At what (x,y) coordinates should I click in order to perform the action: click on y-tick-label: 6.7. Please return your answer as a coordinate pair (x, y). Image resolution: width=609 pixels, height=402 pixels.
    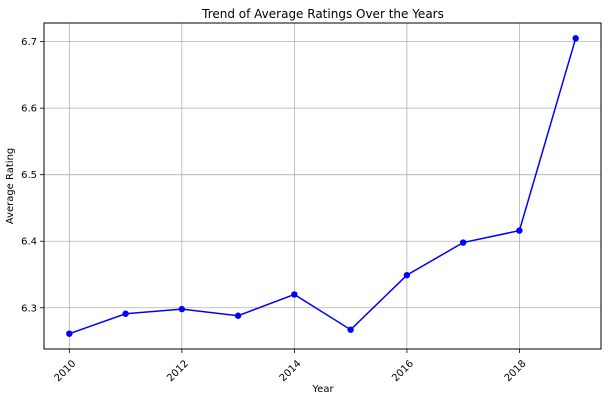
    Looking at the image, I should click on (29, 42).